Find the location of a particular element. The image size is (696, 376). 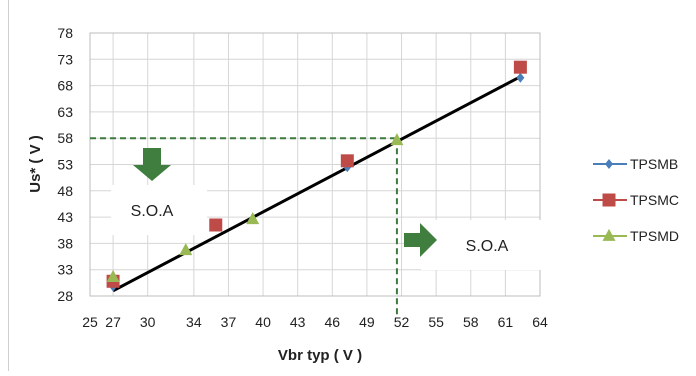

x-tick-label: 43 is located at coordinates (298, 322).